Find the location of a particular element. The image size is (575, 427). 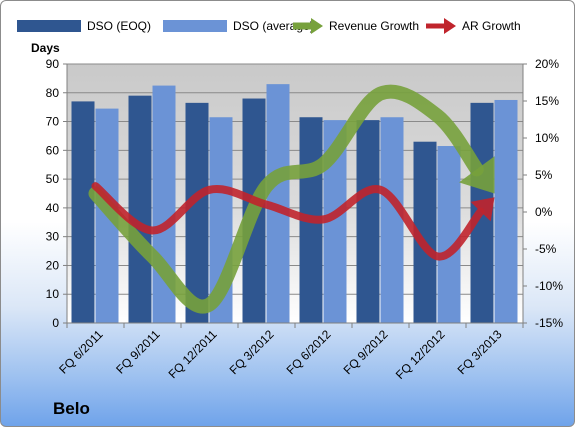

ar-growth-line is located at coordinates (288, 221).